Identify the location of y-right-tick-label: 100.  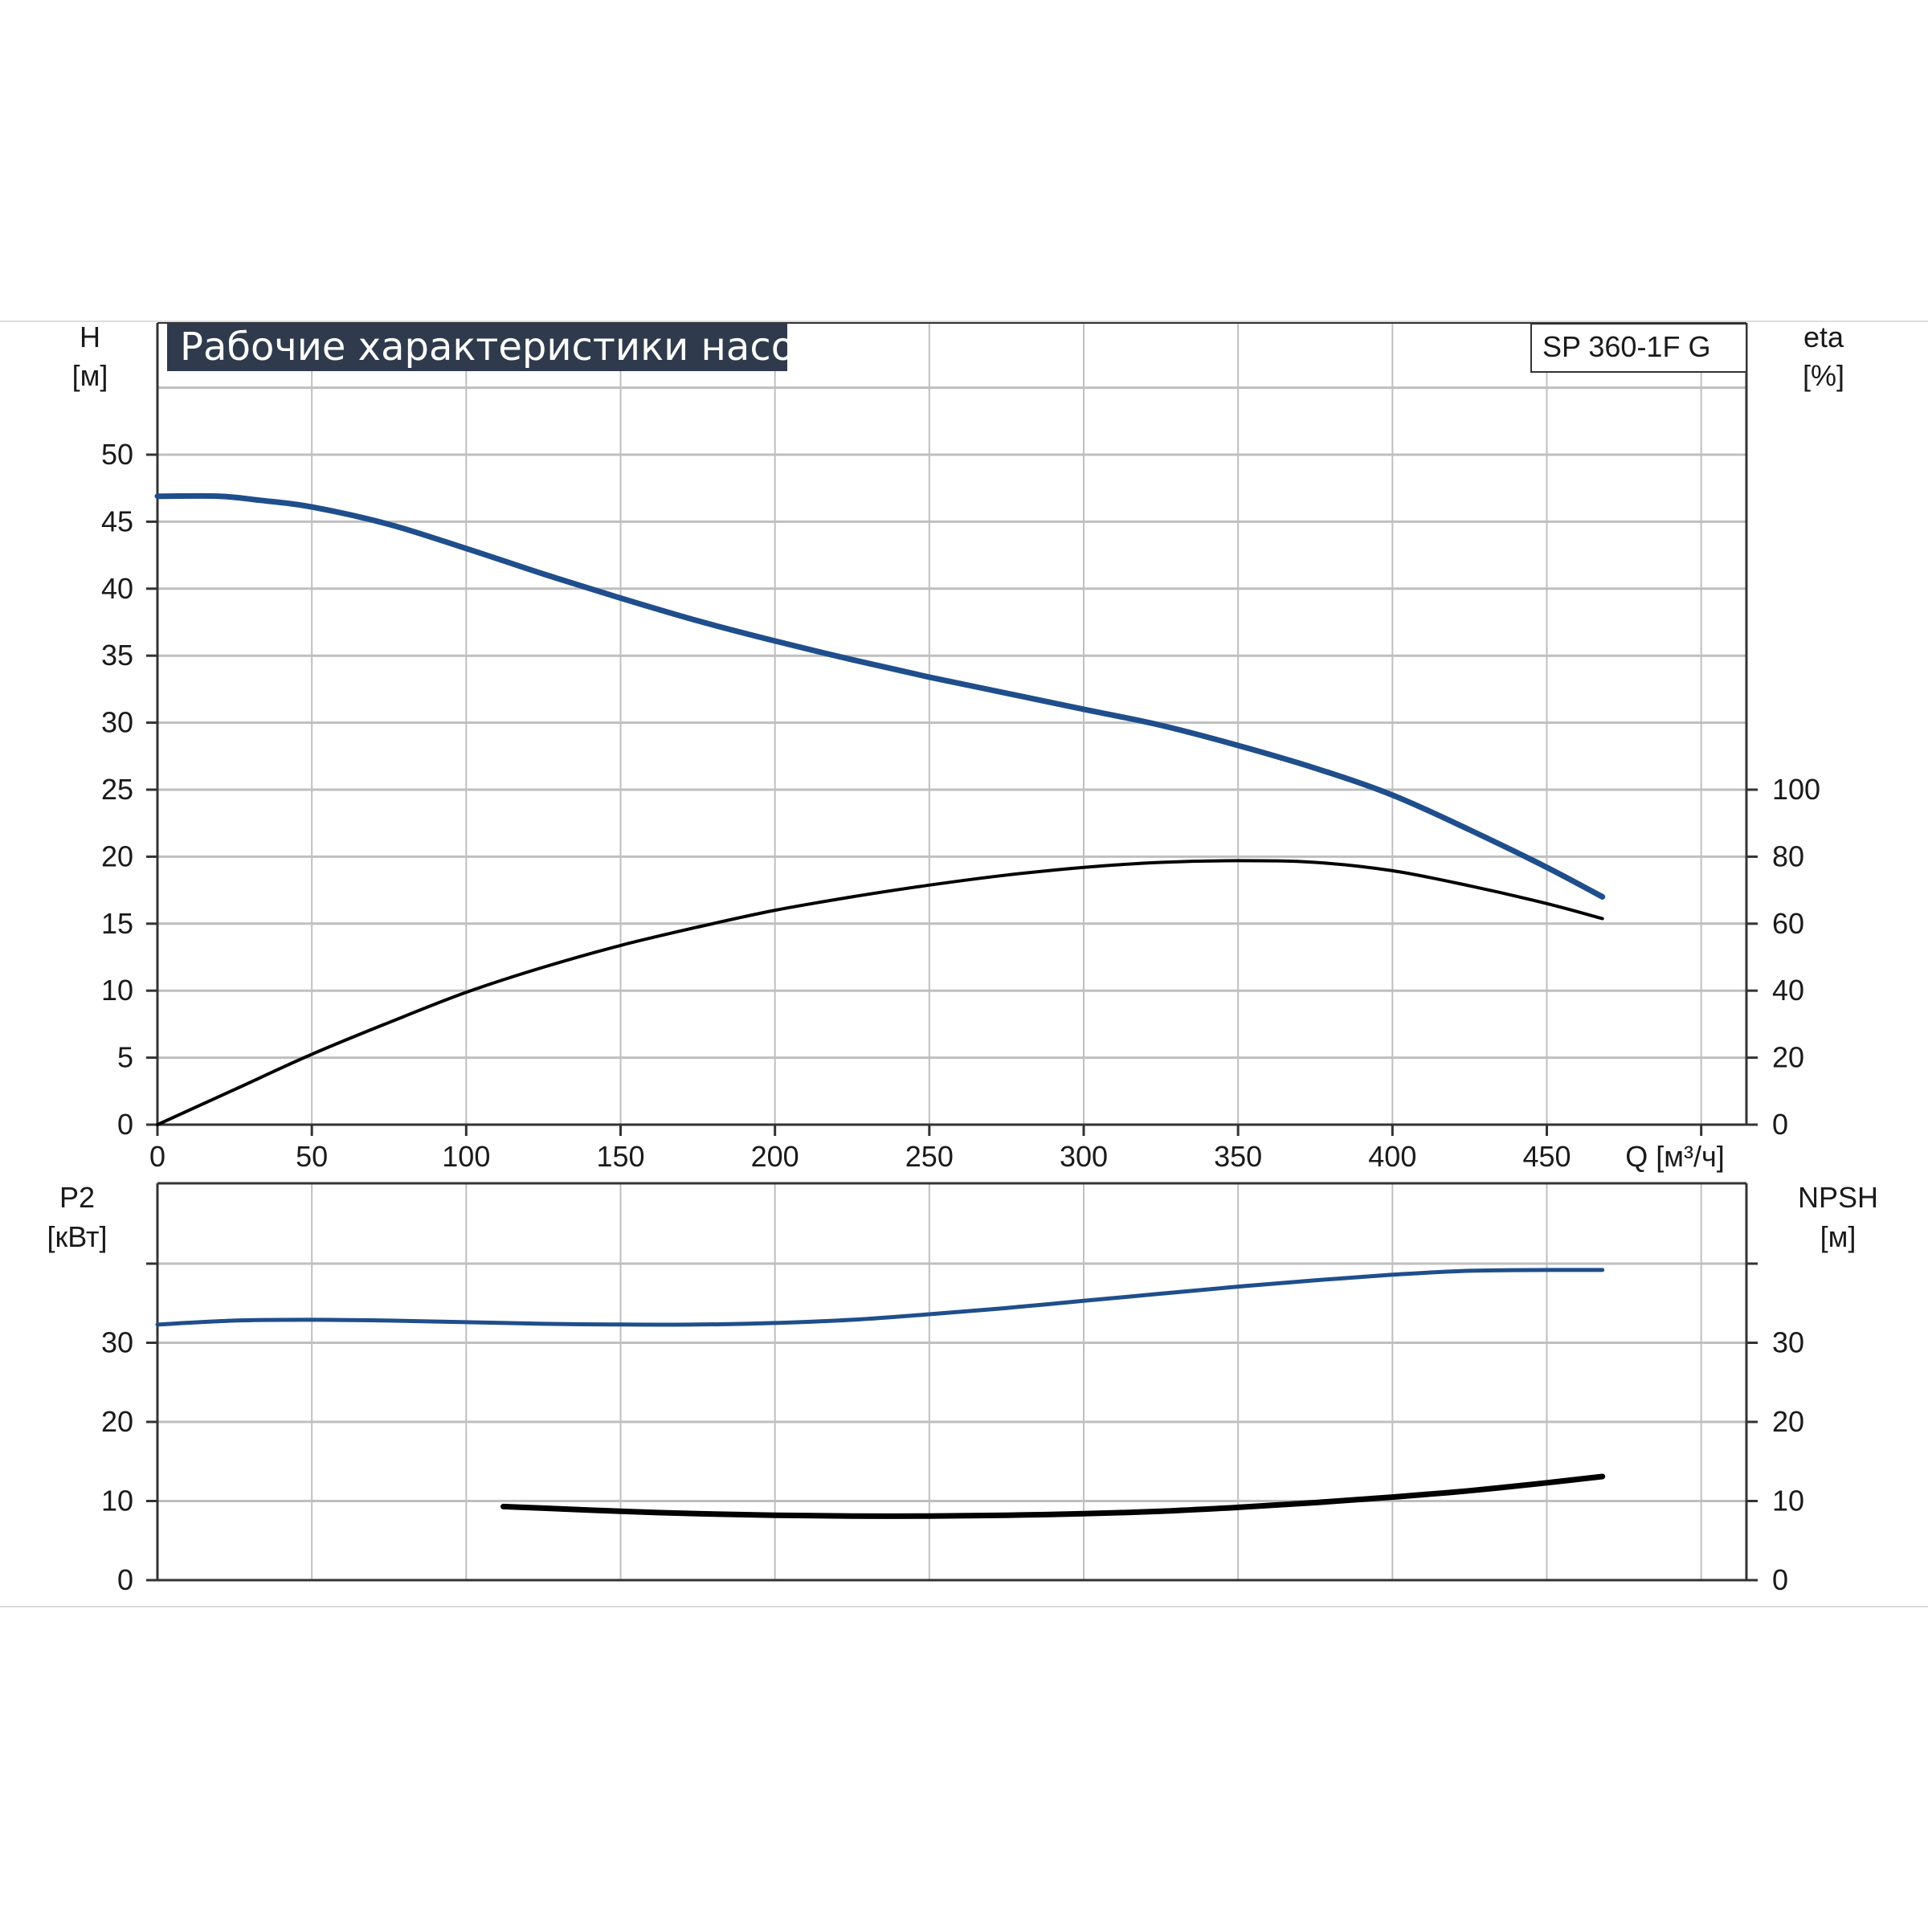
(1796, 789).